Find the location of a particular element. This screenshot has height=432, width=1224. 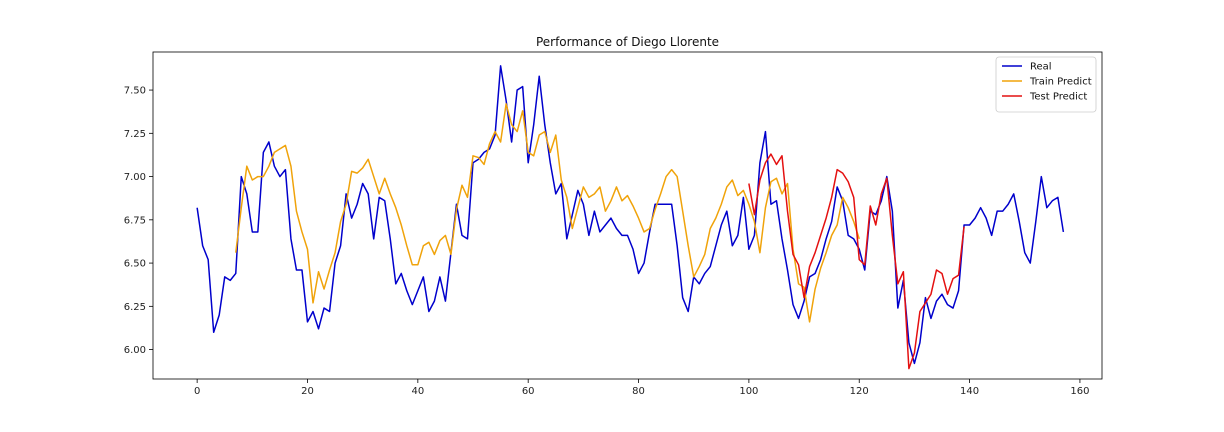

x-tick-label: 140 is located at coordinates (969, 391).